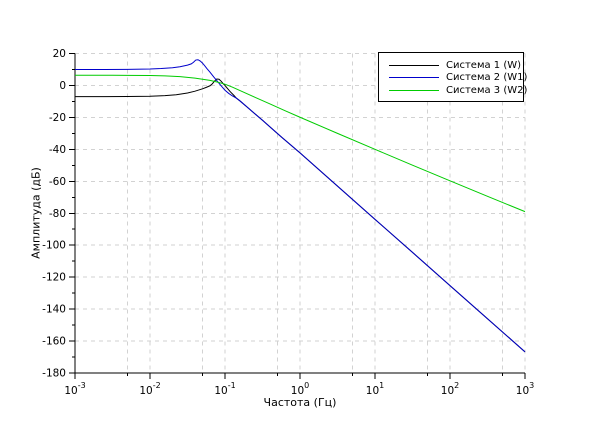 Image resolution: width=604 pixels, height=427 pixels. I want to click on legend-label-system-3: Система 3 (W2), so click(487, 90).